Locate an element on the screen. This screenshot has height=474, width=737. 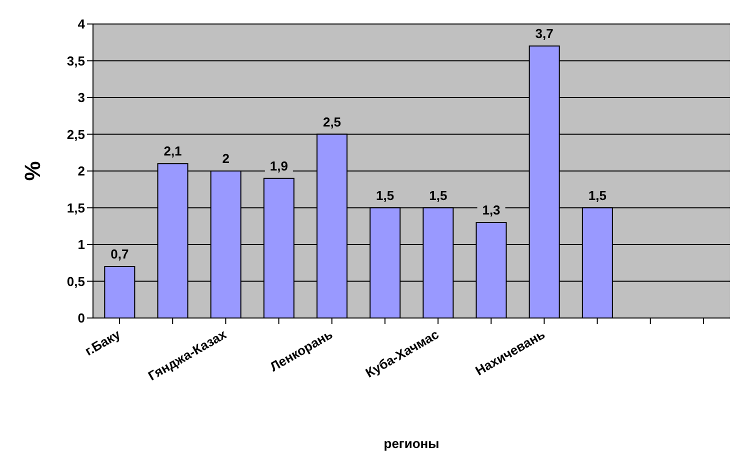
y-tick-label: 0 is located at coordinates (81, 318).